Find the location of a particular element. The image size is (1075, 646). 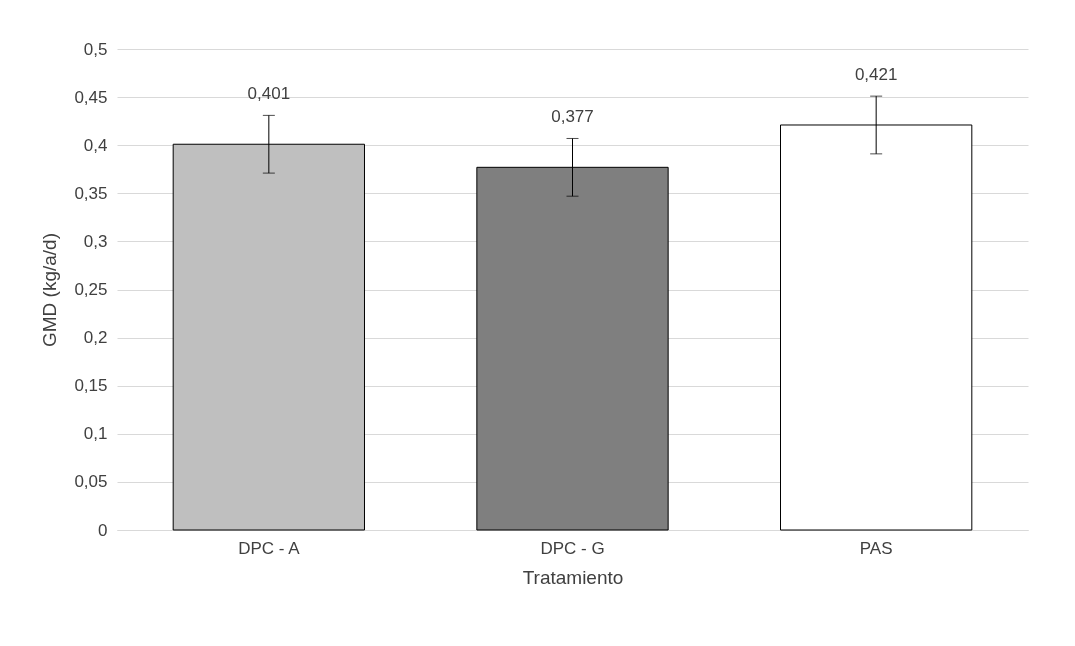

y-tick-label: 0,45 is located at coordinates (91, 97).